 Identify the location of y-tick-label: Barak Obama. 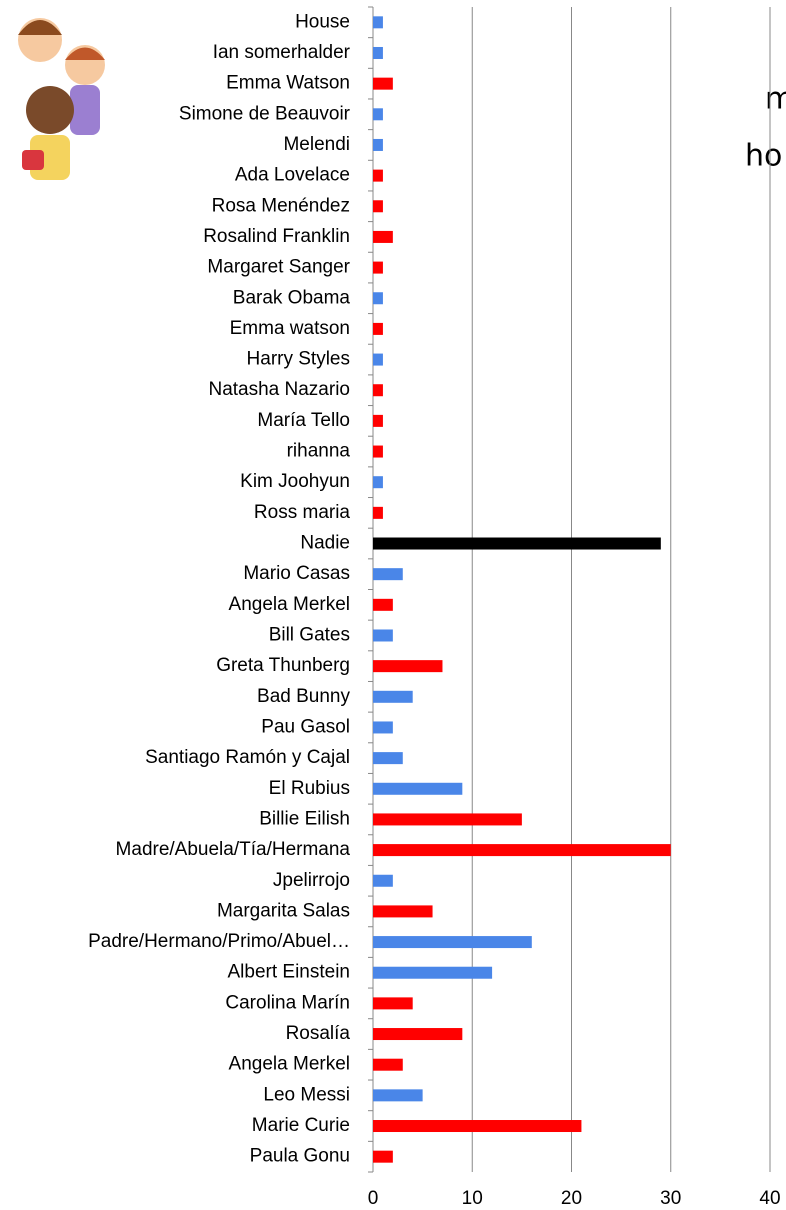
(292, 297).